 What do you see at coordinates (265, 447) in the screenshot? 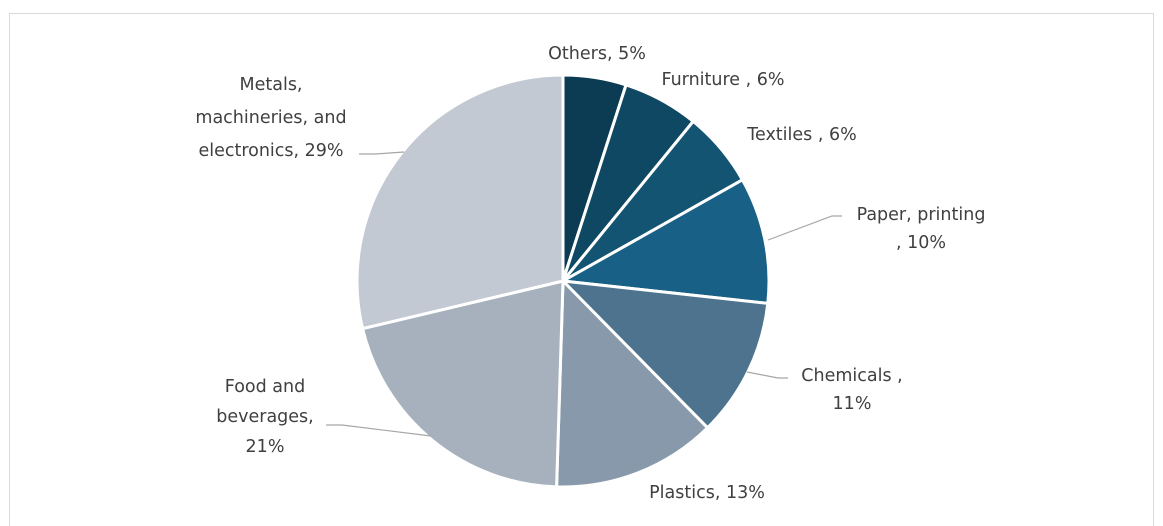
I see `slice-label-line: 21%` at bounding box center [265, 447].